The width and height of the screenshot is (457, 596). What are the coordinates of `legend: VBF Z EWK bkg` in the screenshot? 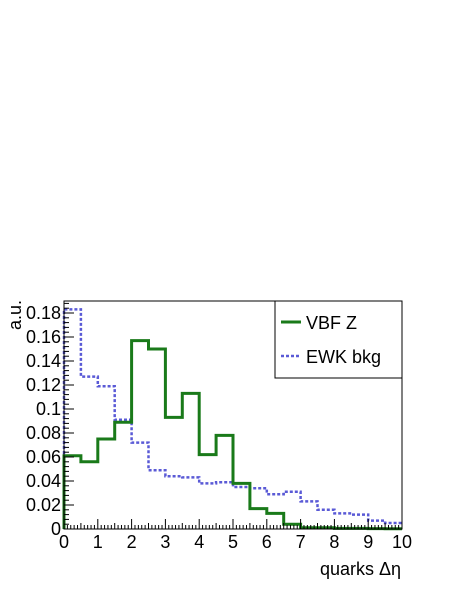 It's located at (338, 339).